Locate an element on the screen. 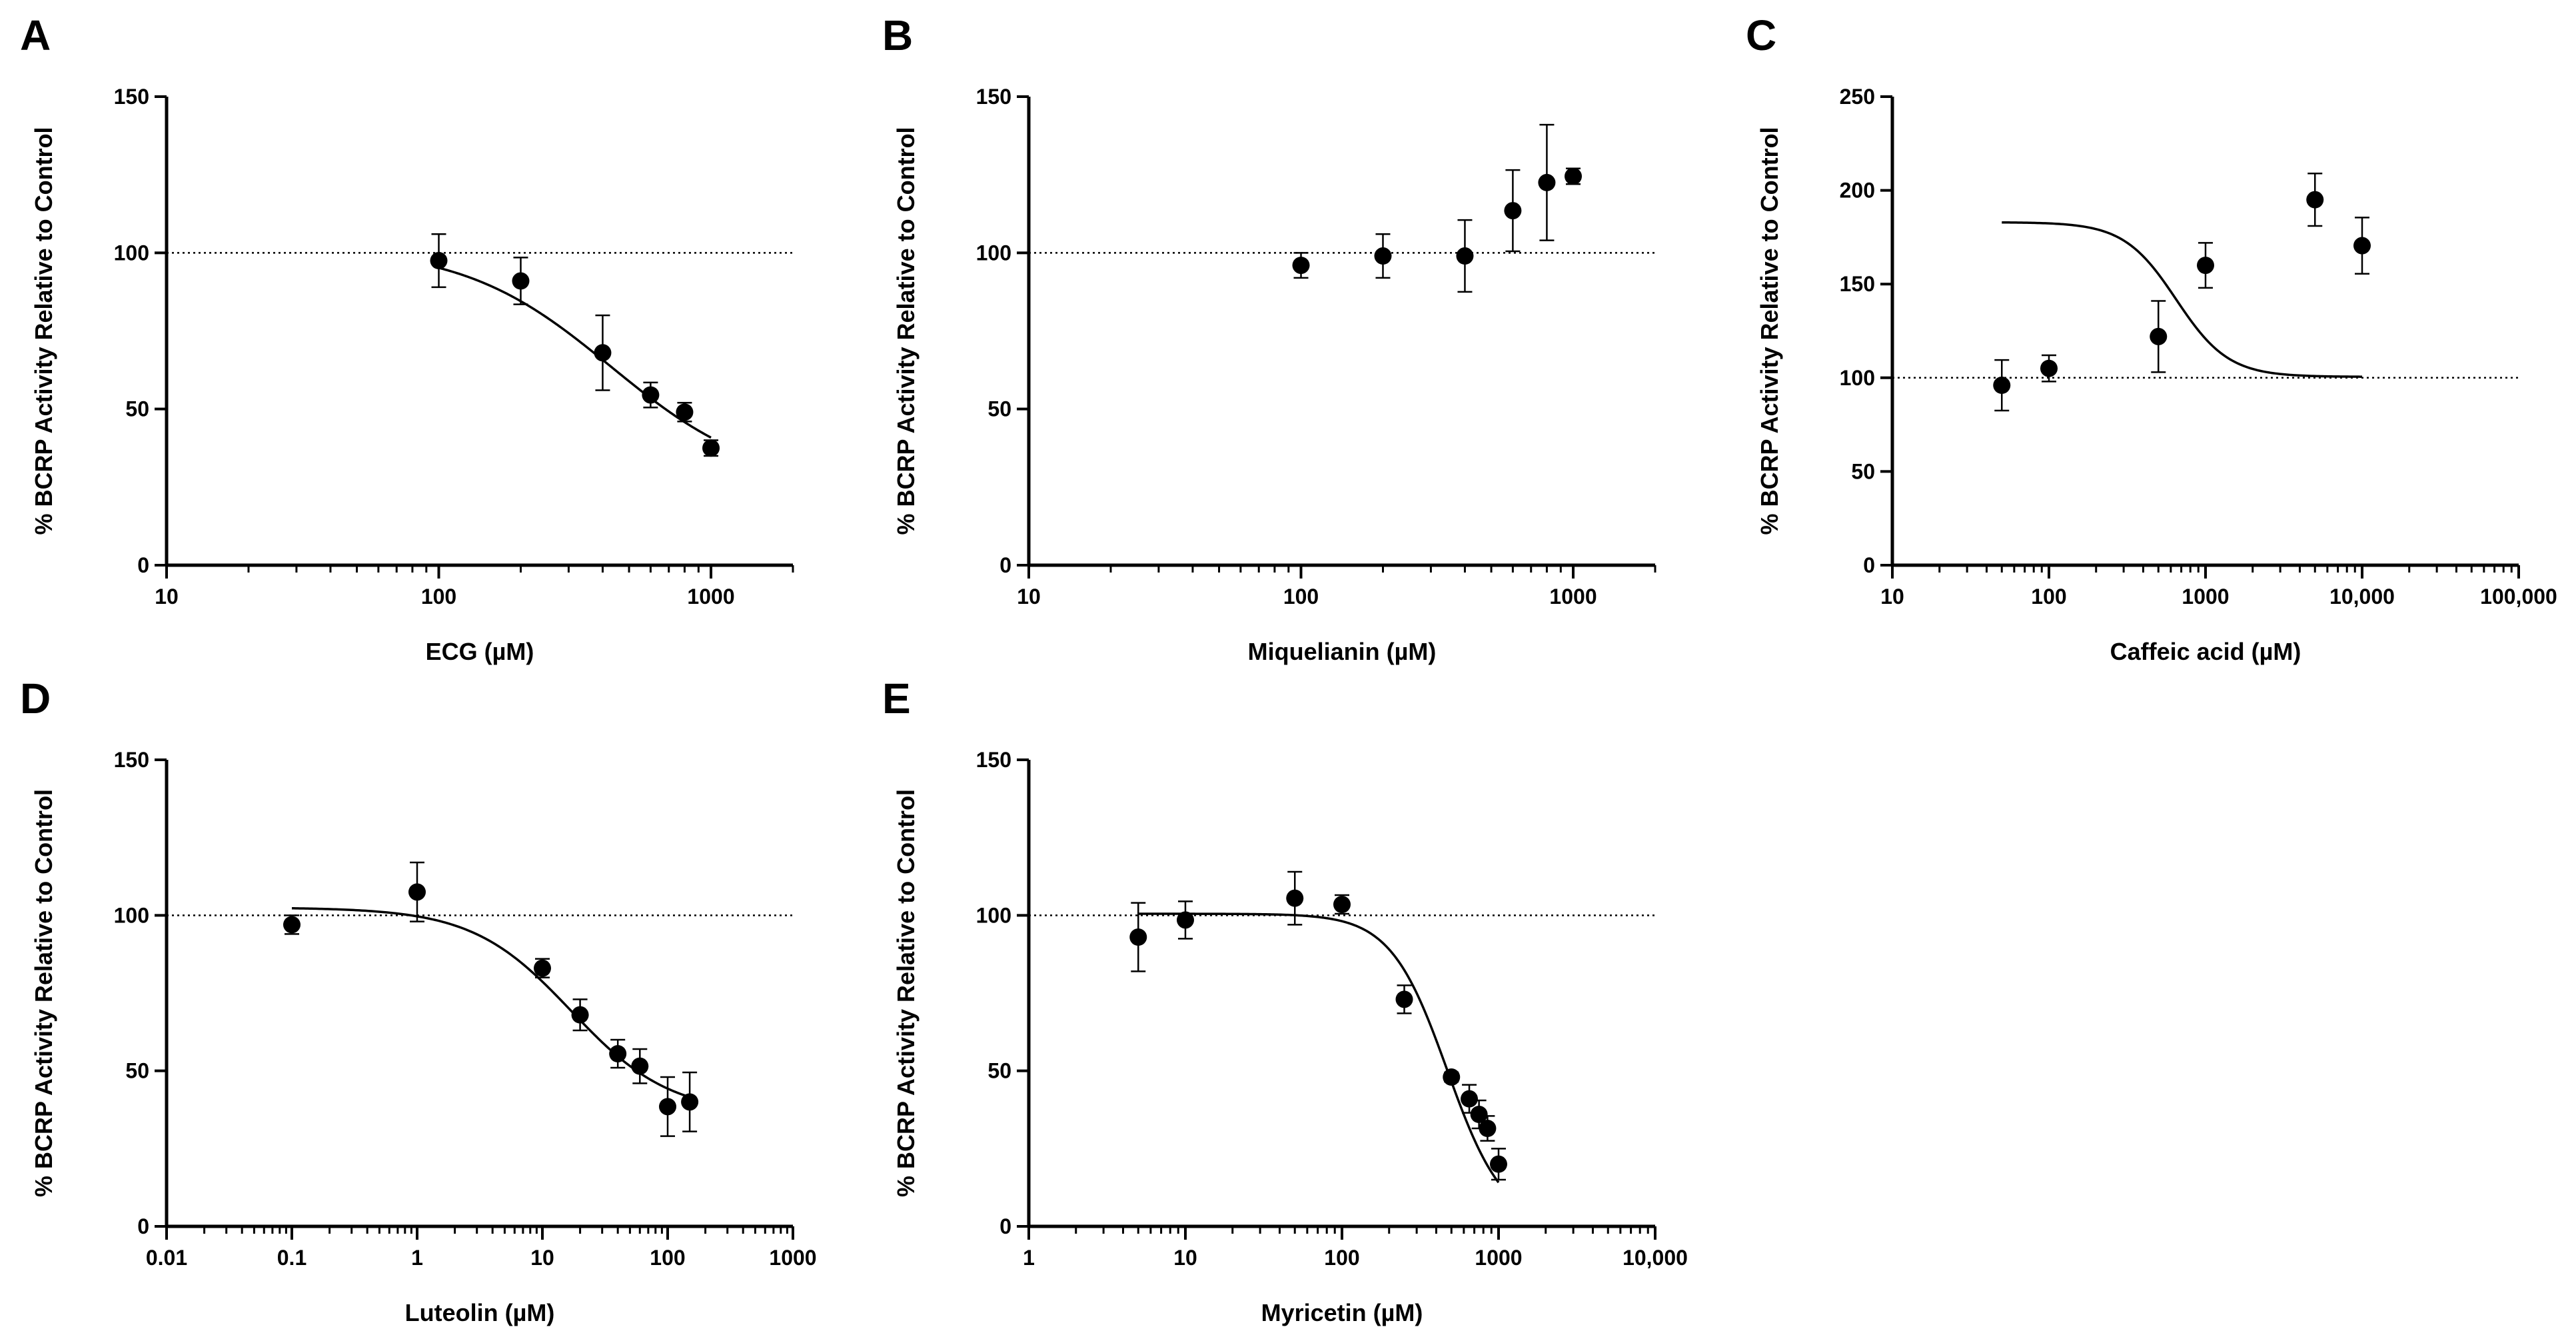 The width and height of the screenshot is (2576, 1343). x-axis-title: Myricetin (µM) is located at coordinates (1342, 1312).